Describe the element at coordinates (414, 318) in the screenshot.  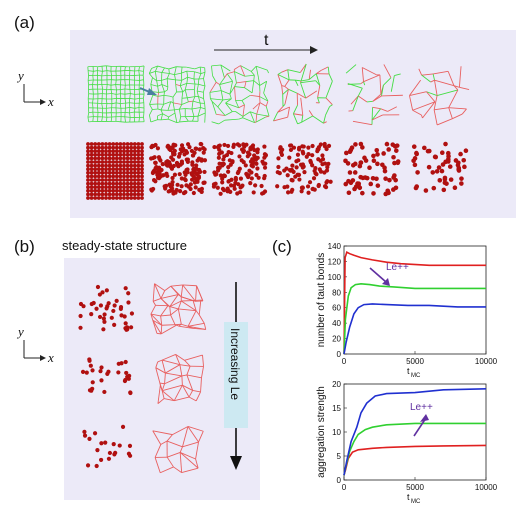
I see `series-line` at that location.